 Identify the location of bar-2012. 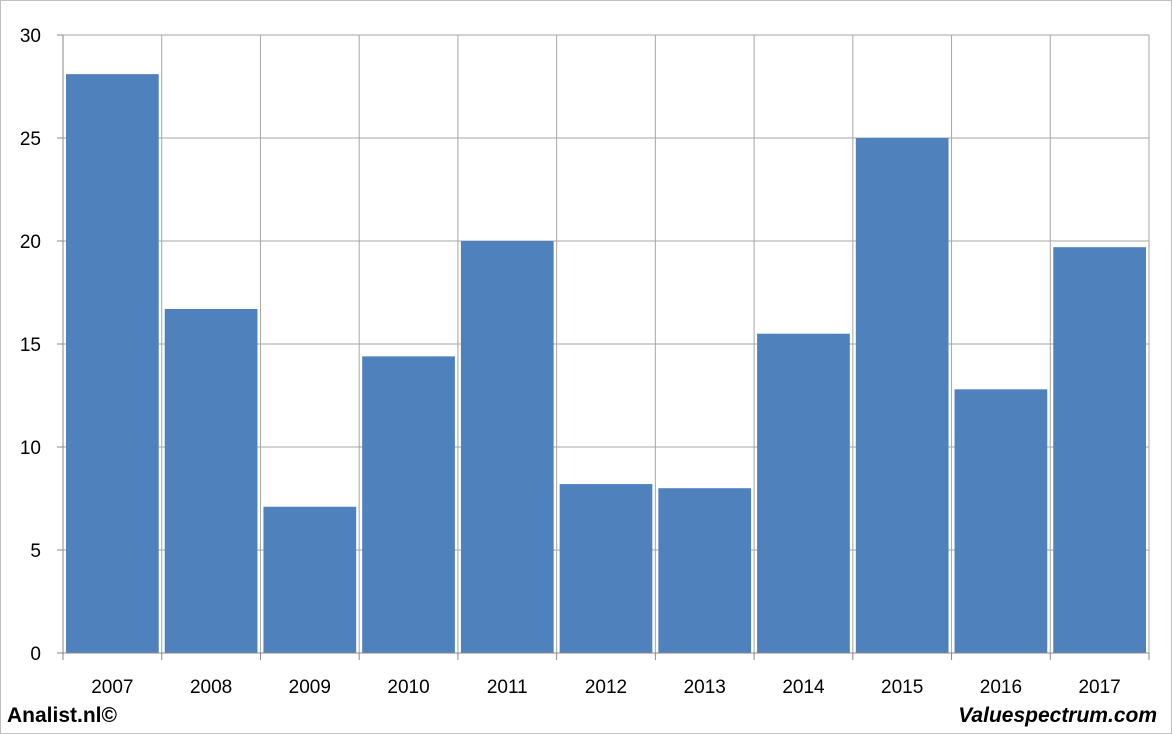
(606, 568).